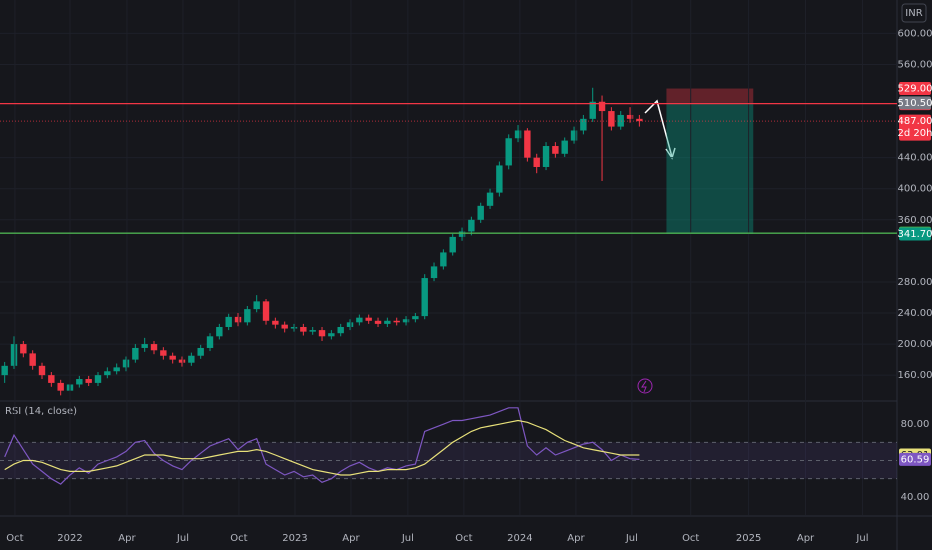 This screenshot has height=550, width=932. I want to click on y-tick-label: 400.00, so click(915, 189).